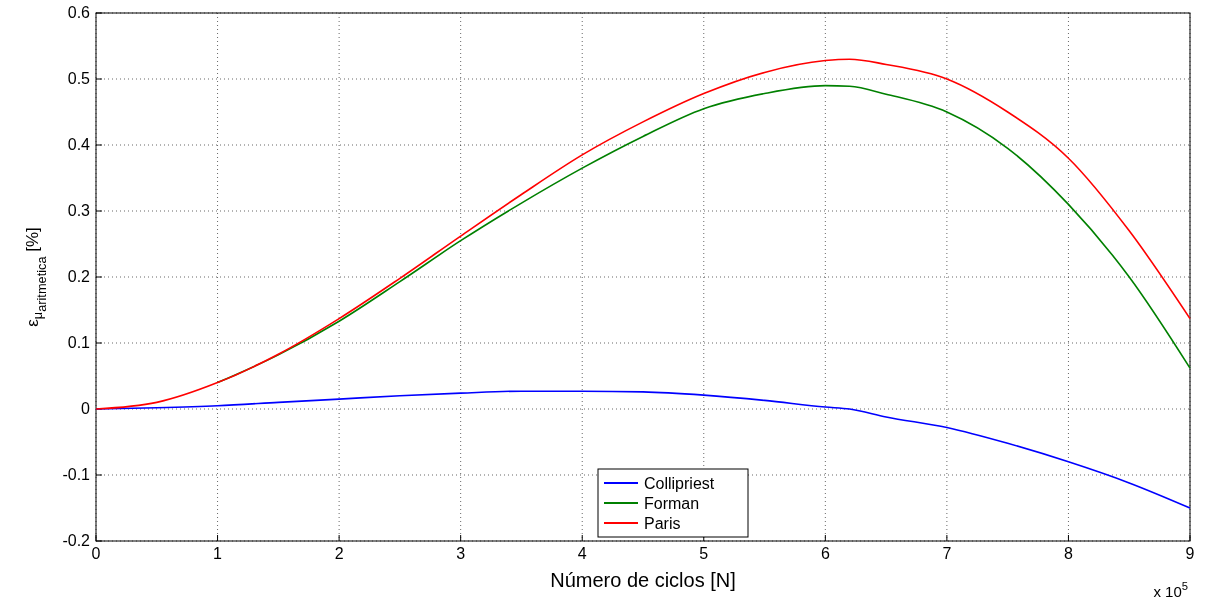 This screenshot has width=1205, height=601. Describe the element at coordinates (643, 580) in the screenshot. I see `x-axis-title: Número de ciclos [N]` at that location.